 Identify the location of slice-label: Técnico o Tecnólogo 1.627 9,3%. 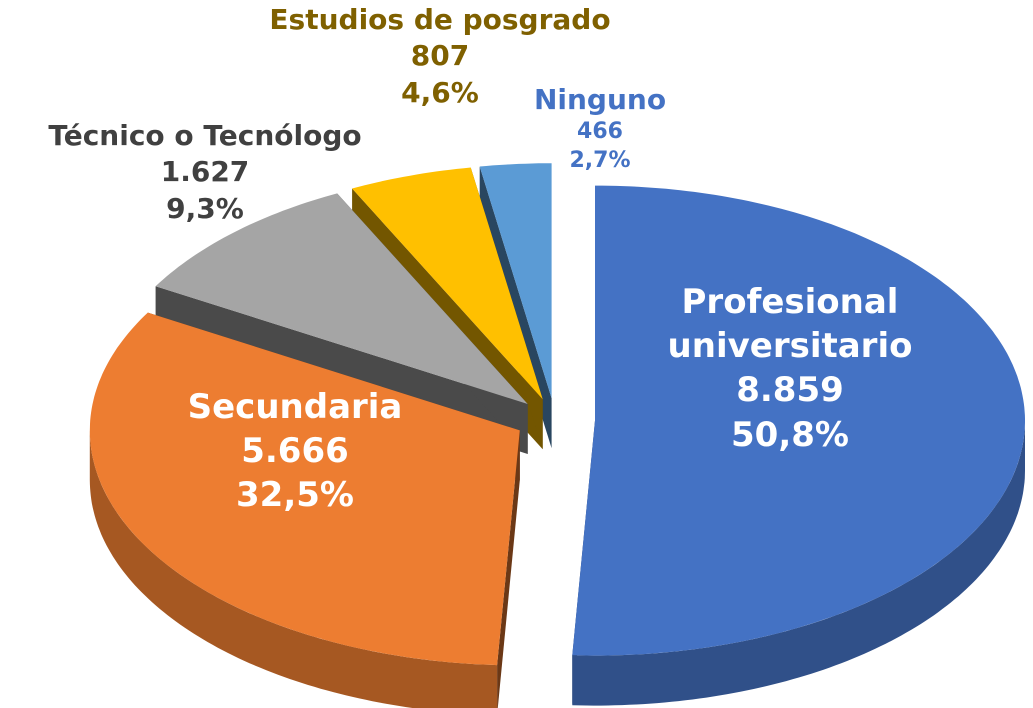
(204, 172).